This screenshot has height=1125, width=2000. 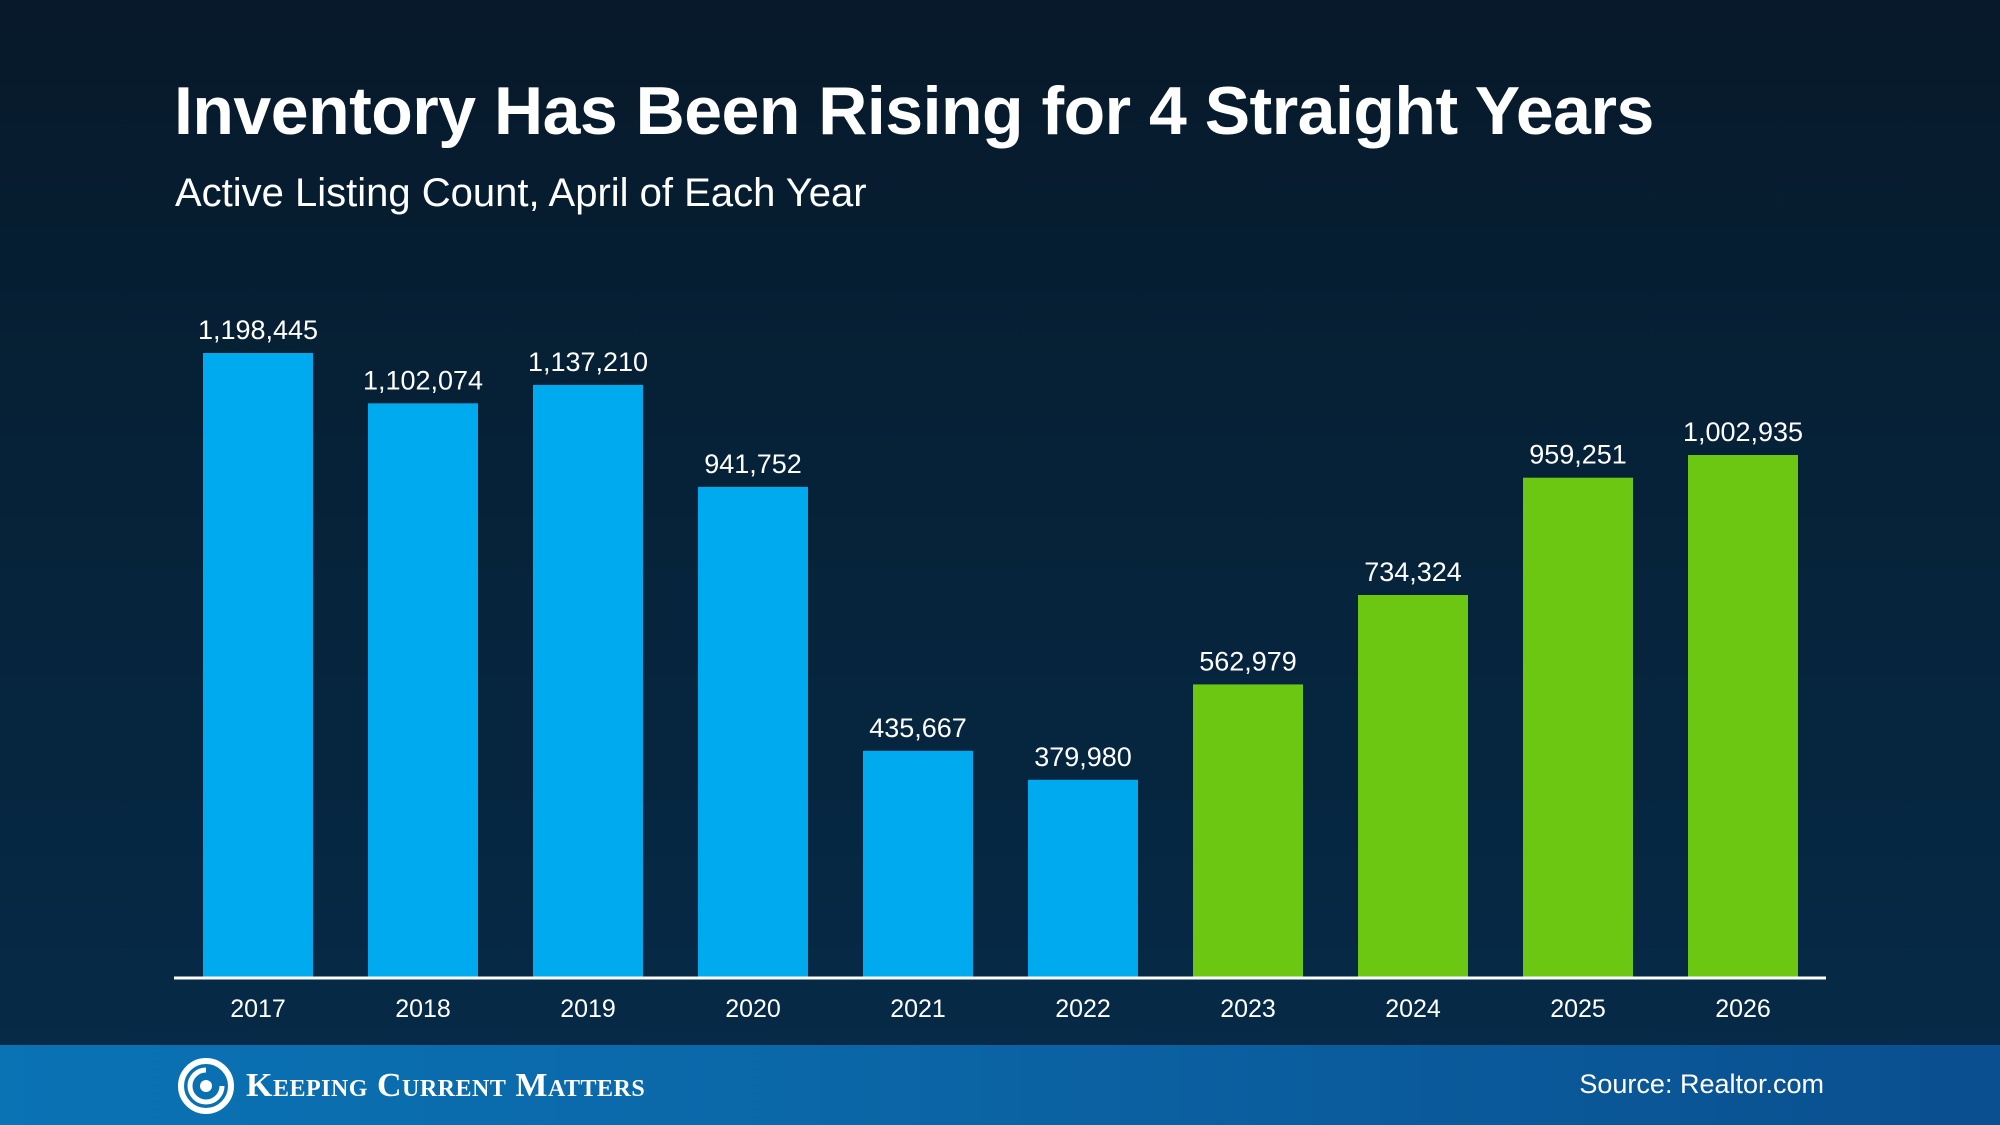 What do you see at coordinates (258, 330) in the screenshot?
I see `data-label-2017: 1,198,445` at bounding box center [258, 330].